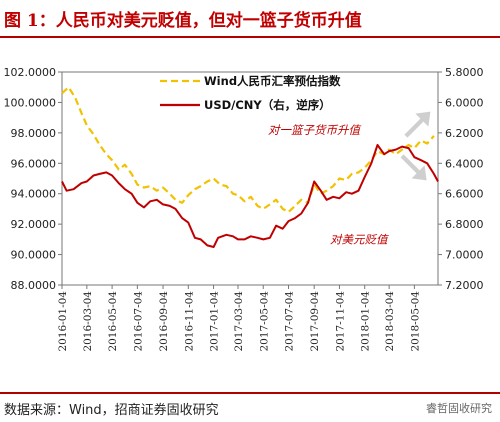  Describe the element at coordinates (30, 72) in the screenshot. I see `left-axis-tick-label: 102.0000` at that location.